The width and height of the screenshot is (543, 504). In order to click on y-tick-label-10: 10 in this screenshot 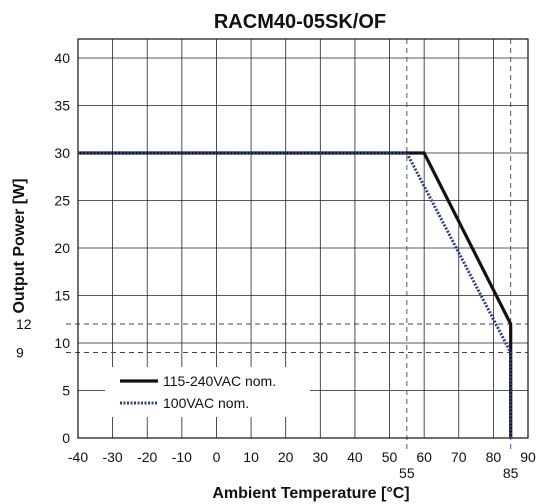, I will do `click(62, 343)`.